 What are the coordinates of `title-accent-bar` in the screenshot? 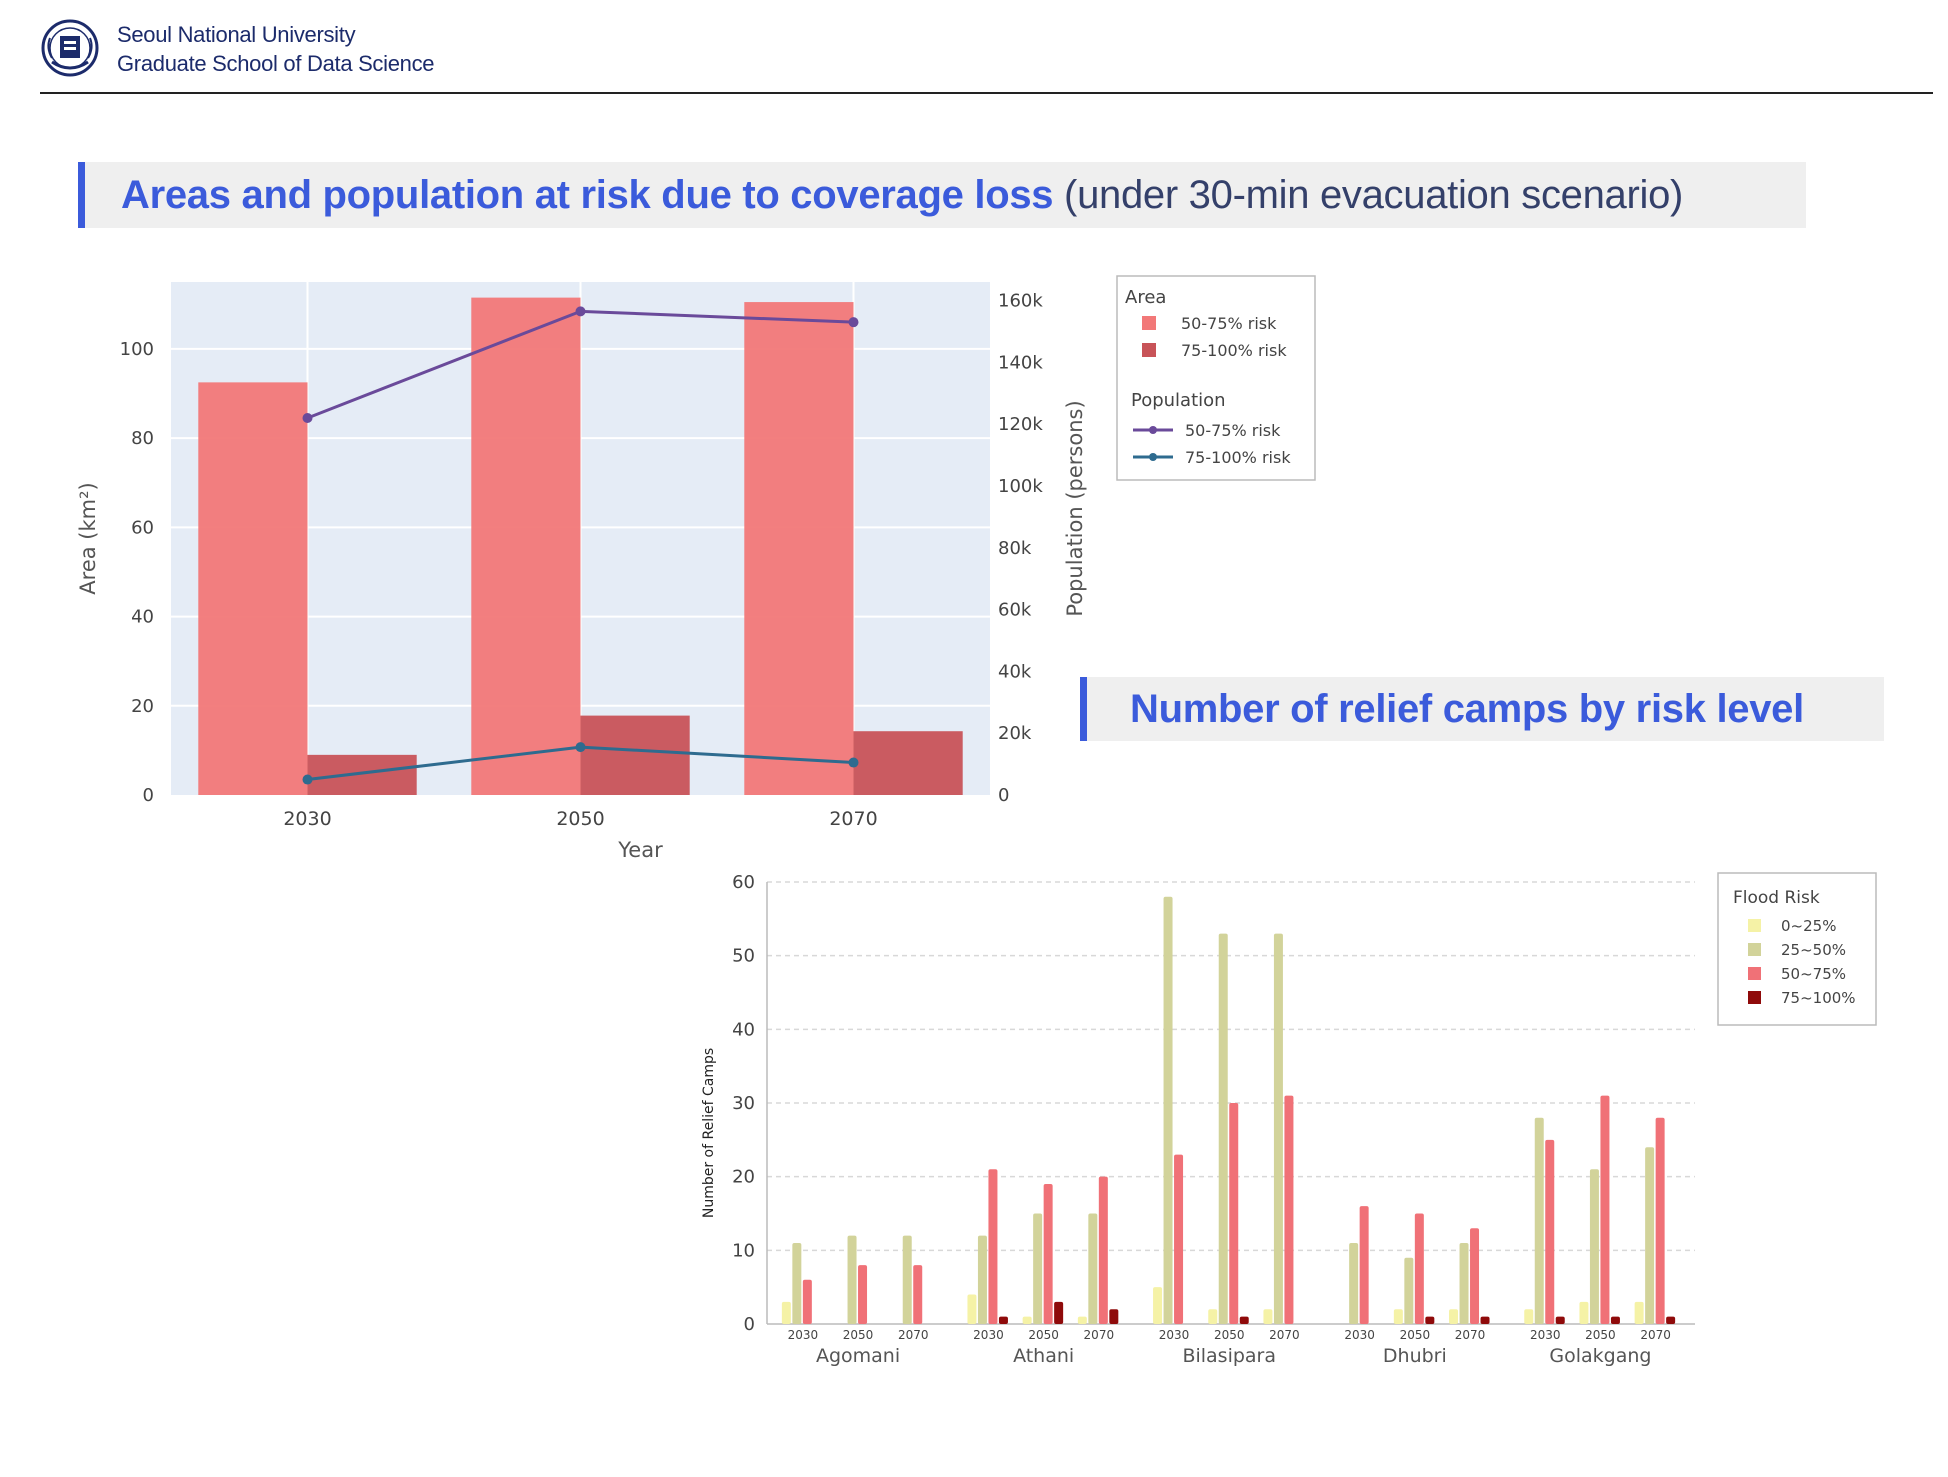 It's located at (81, 195).